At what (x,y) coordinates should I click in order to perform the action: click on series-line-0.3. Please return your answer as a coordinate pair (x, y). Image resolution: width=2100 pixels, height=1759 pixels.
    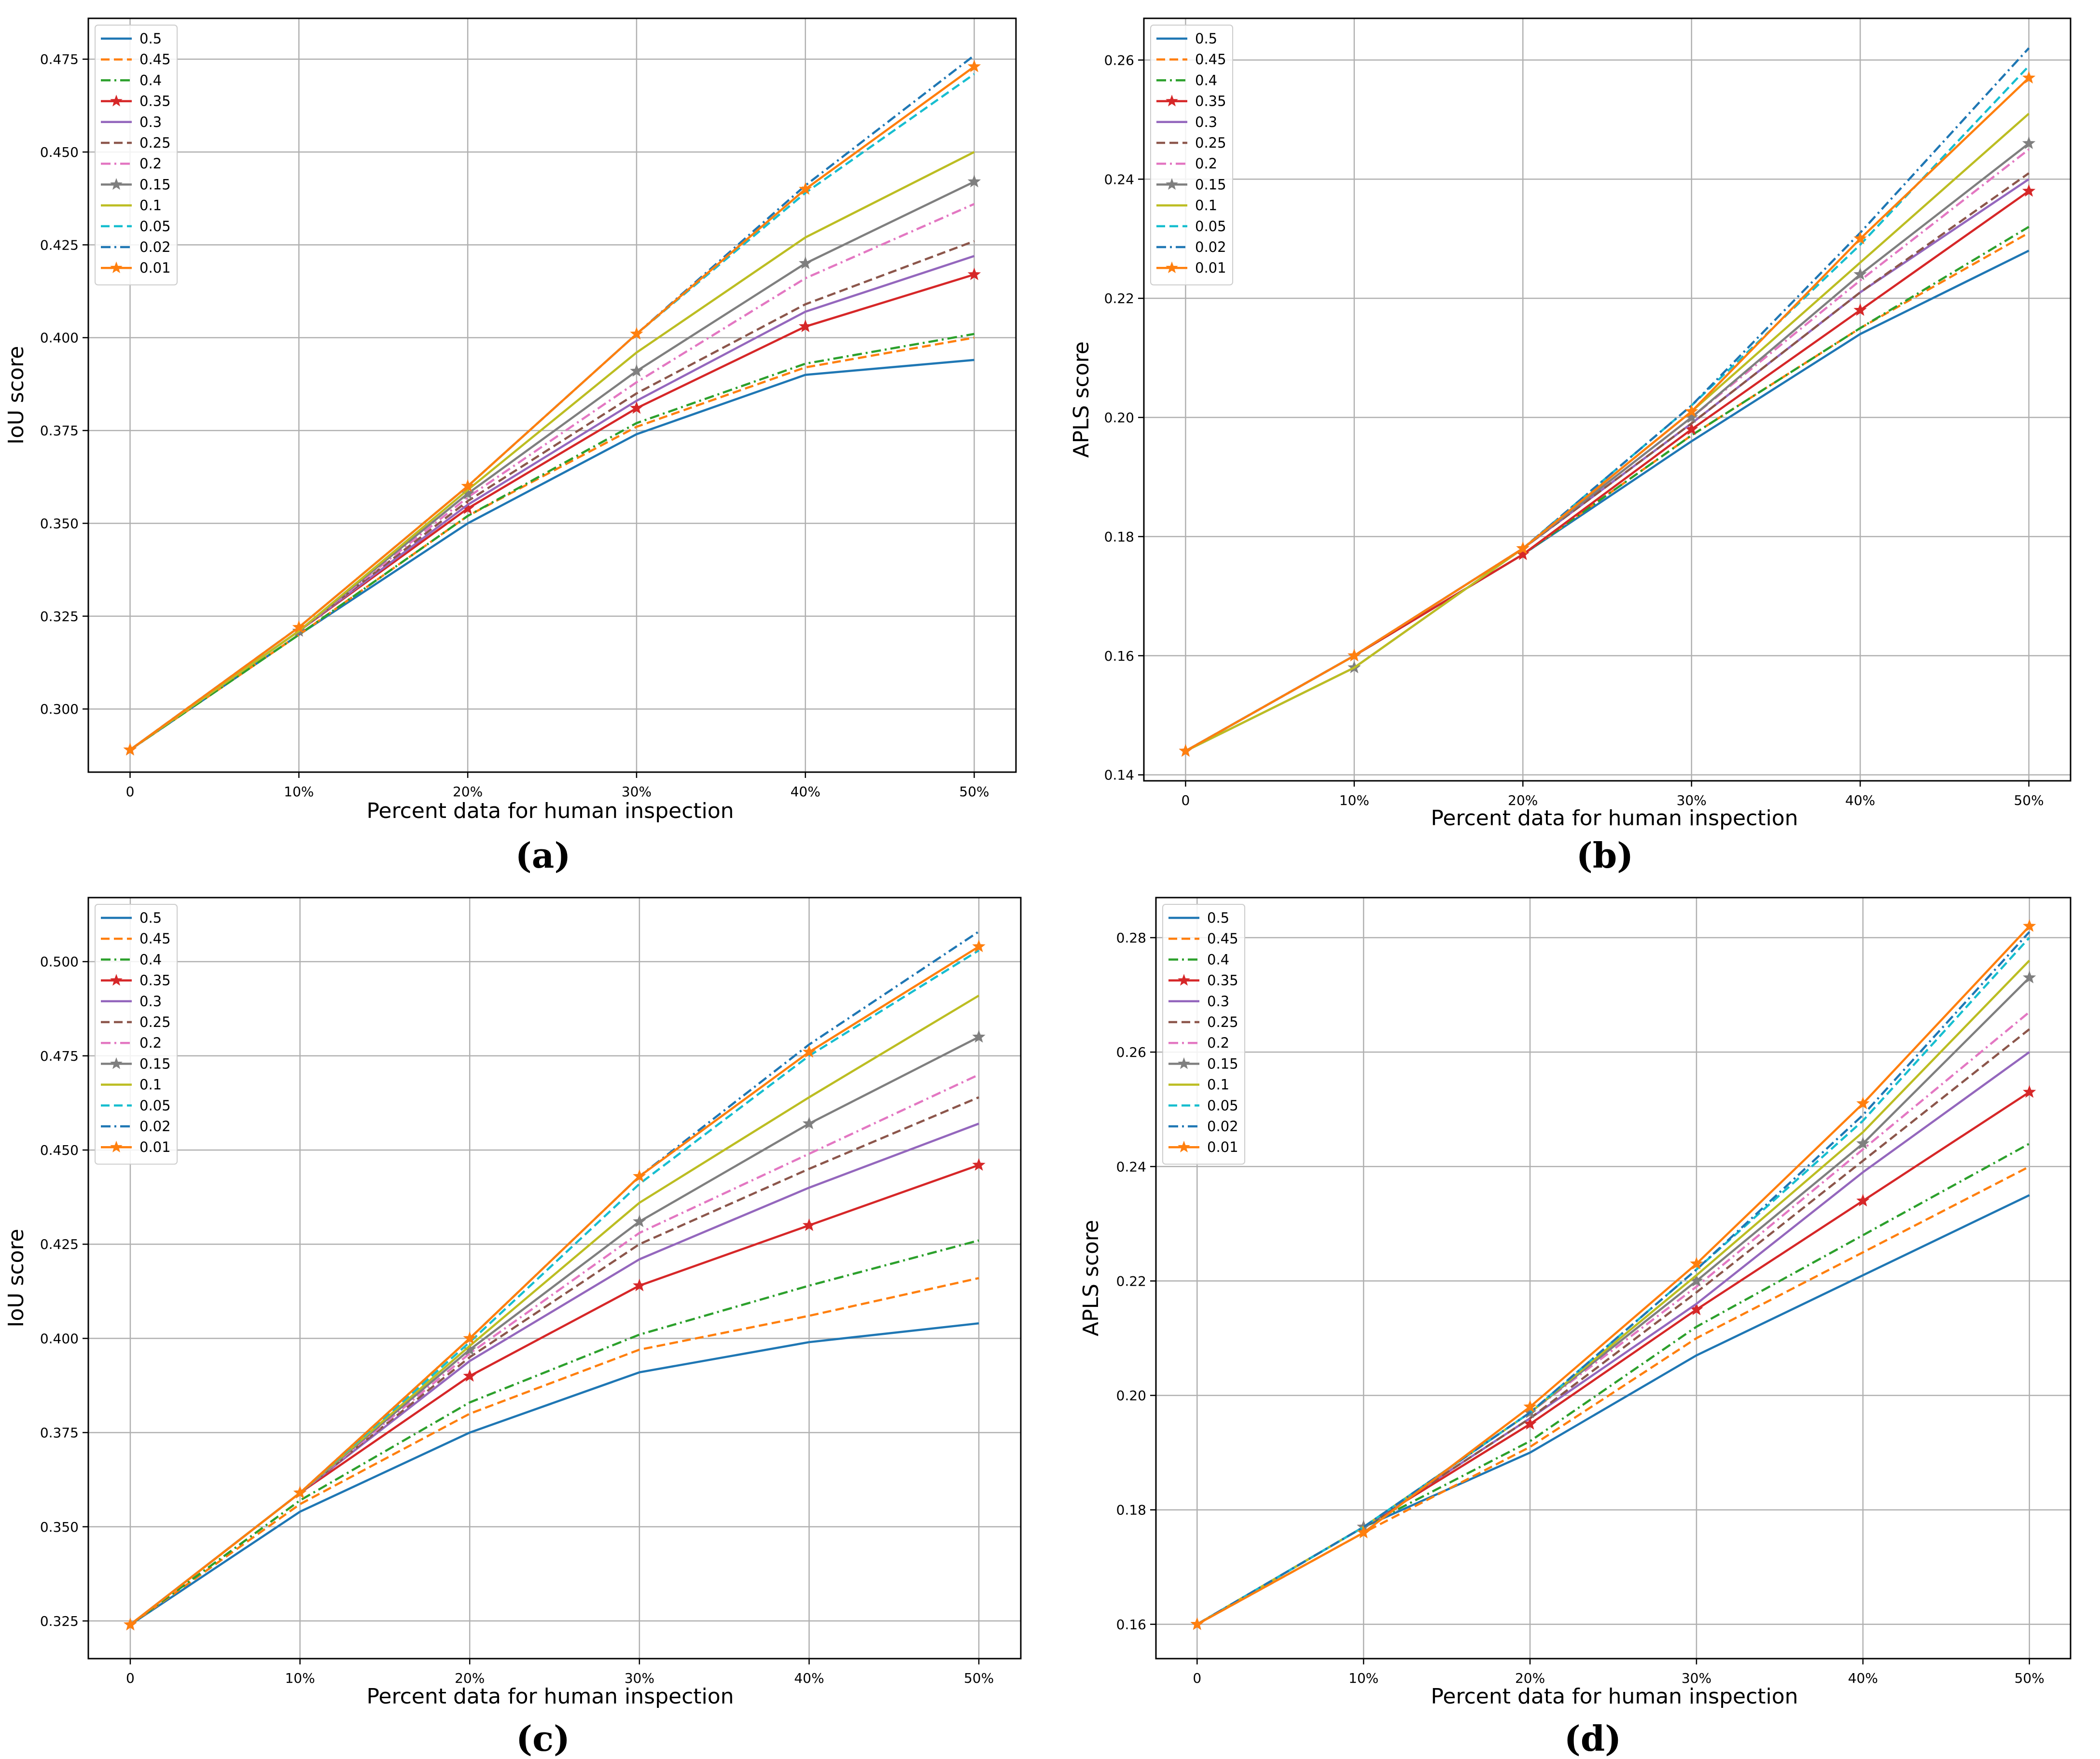
    Looking at the image, I should click on (552, 503).